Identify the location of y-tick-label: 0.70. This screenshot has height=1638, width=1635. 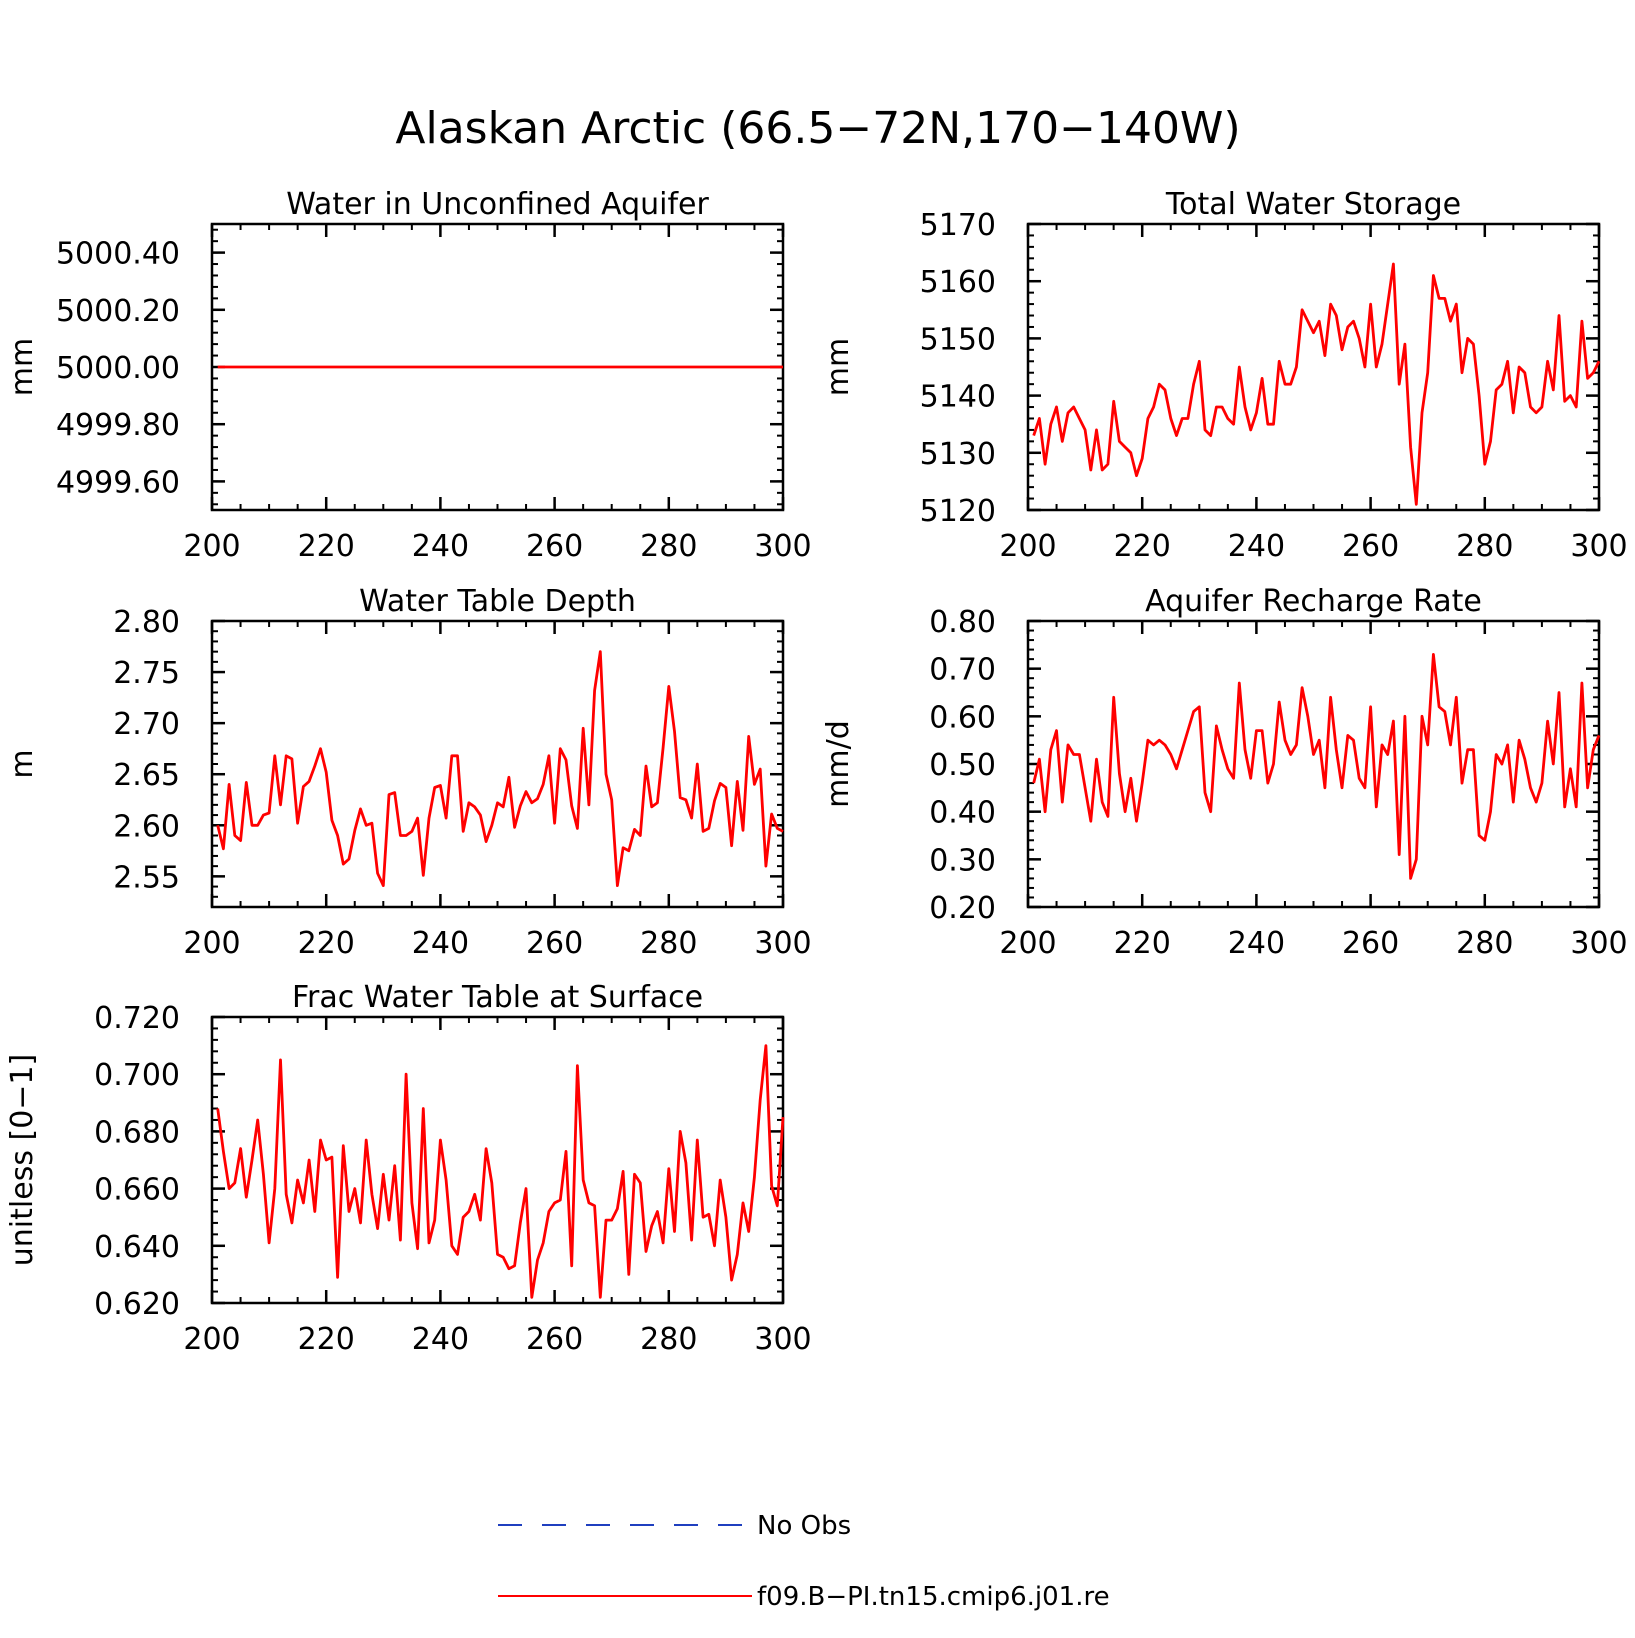
(962, 670).